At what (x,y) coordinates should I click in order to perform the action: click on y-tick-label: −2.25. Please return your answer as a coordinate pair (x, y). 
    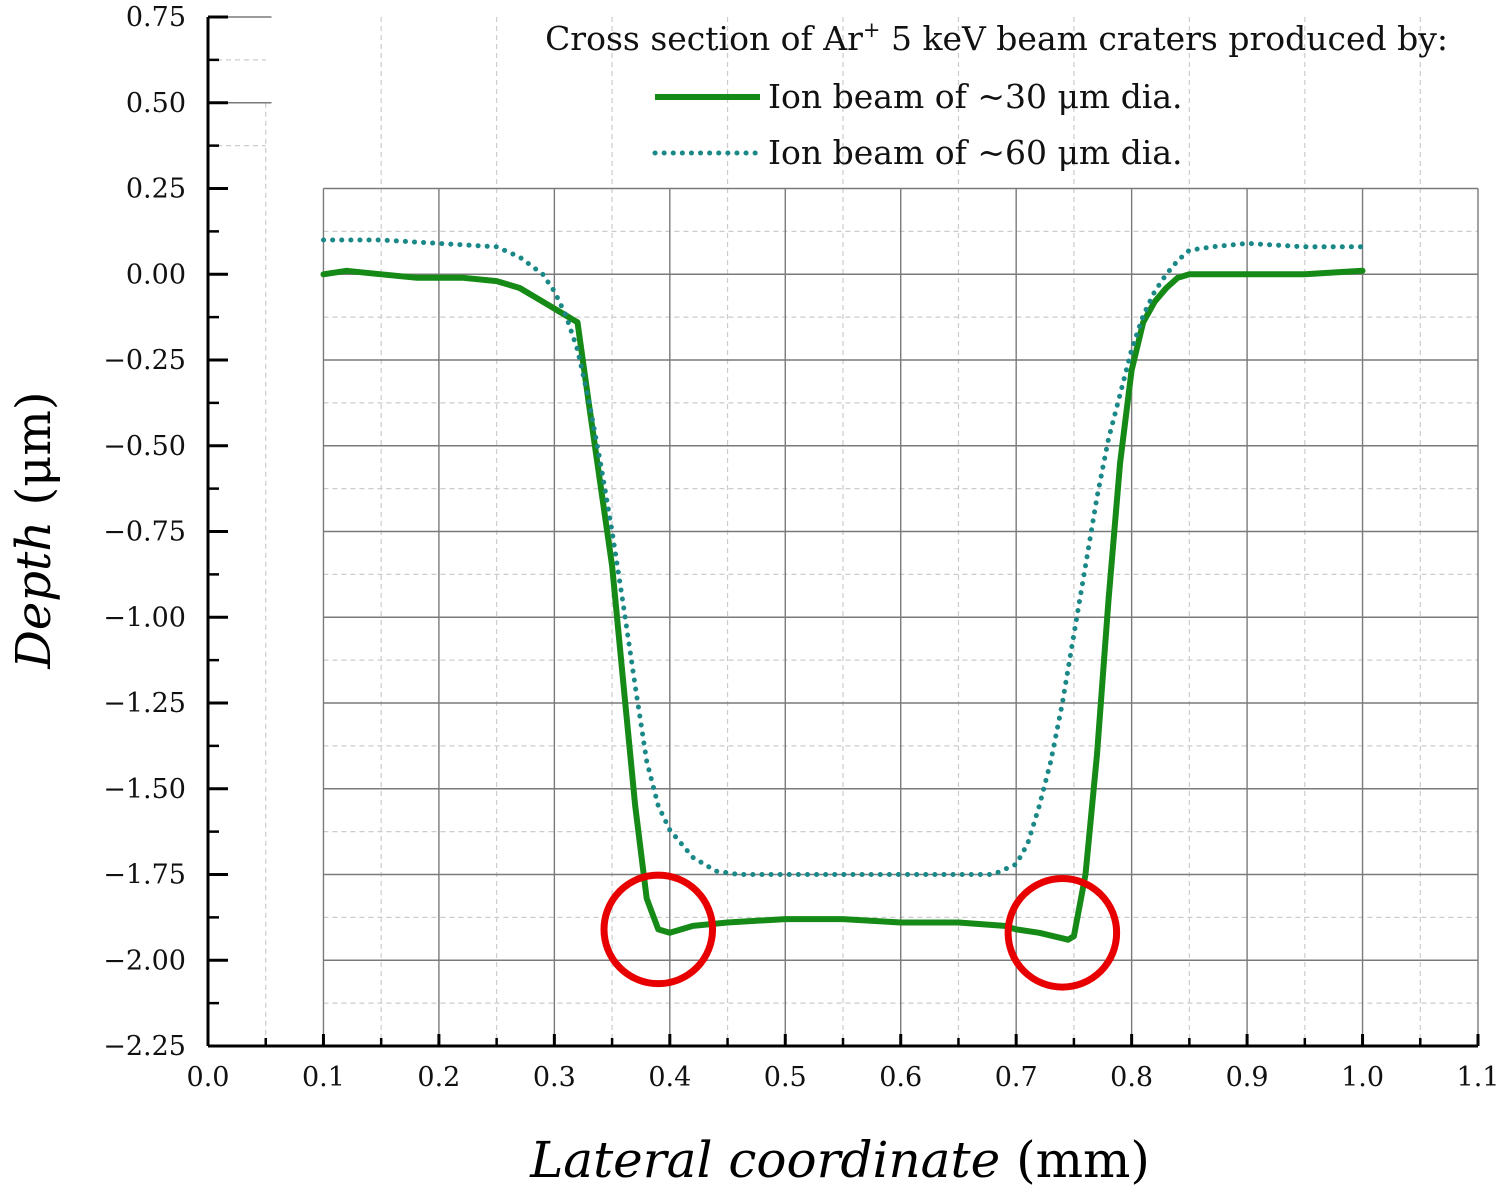
    Looking at the image, I should click on (144, 1046).